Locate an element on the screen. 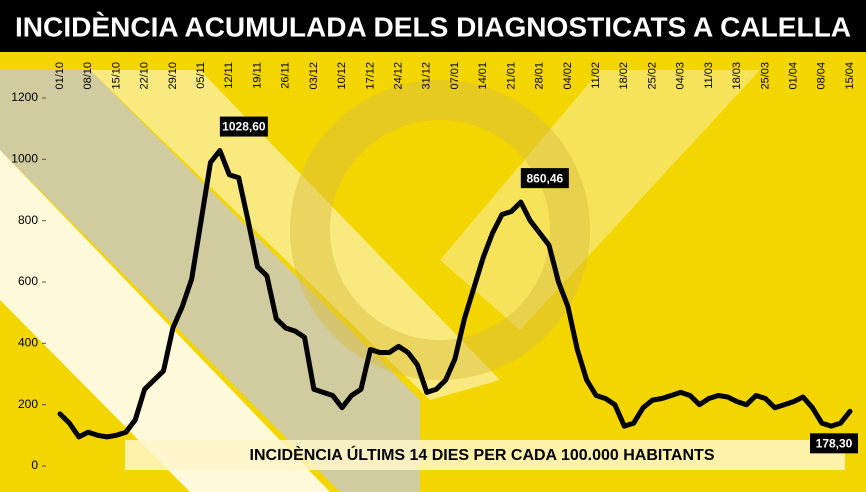  x-tick-label: 25/02 is located at coordinates (652, 76).